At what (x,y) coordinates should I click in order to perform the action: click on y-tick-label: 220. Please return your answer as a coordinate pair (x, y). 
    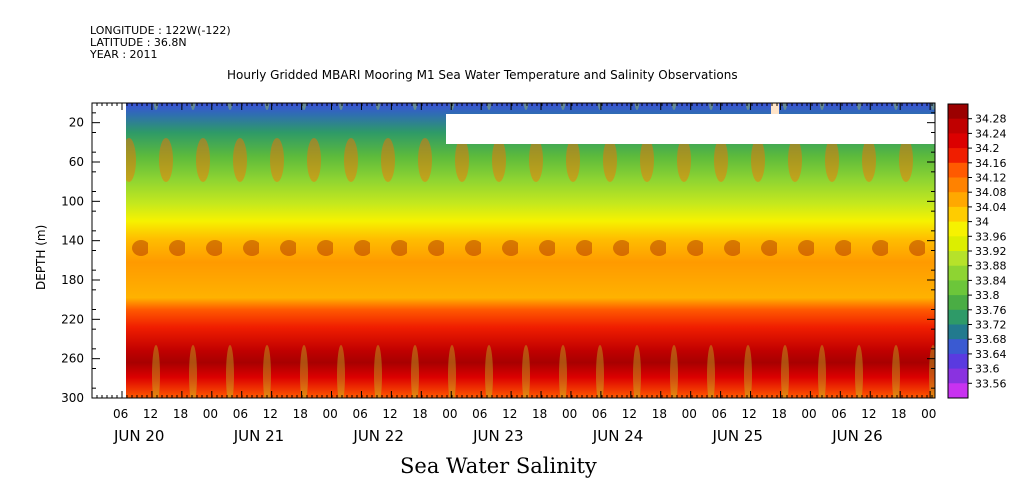
    Looking at the image, I should click on (72, 319).